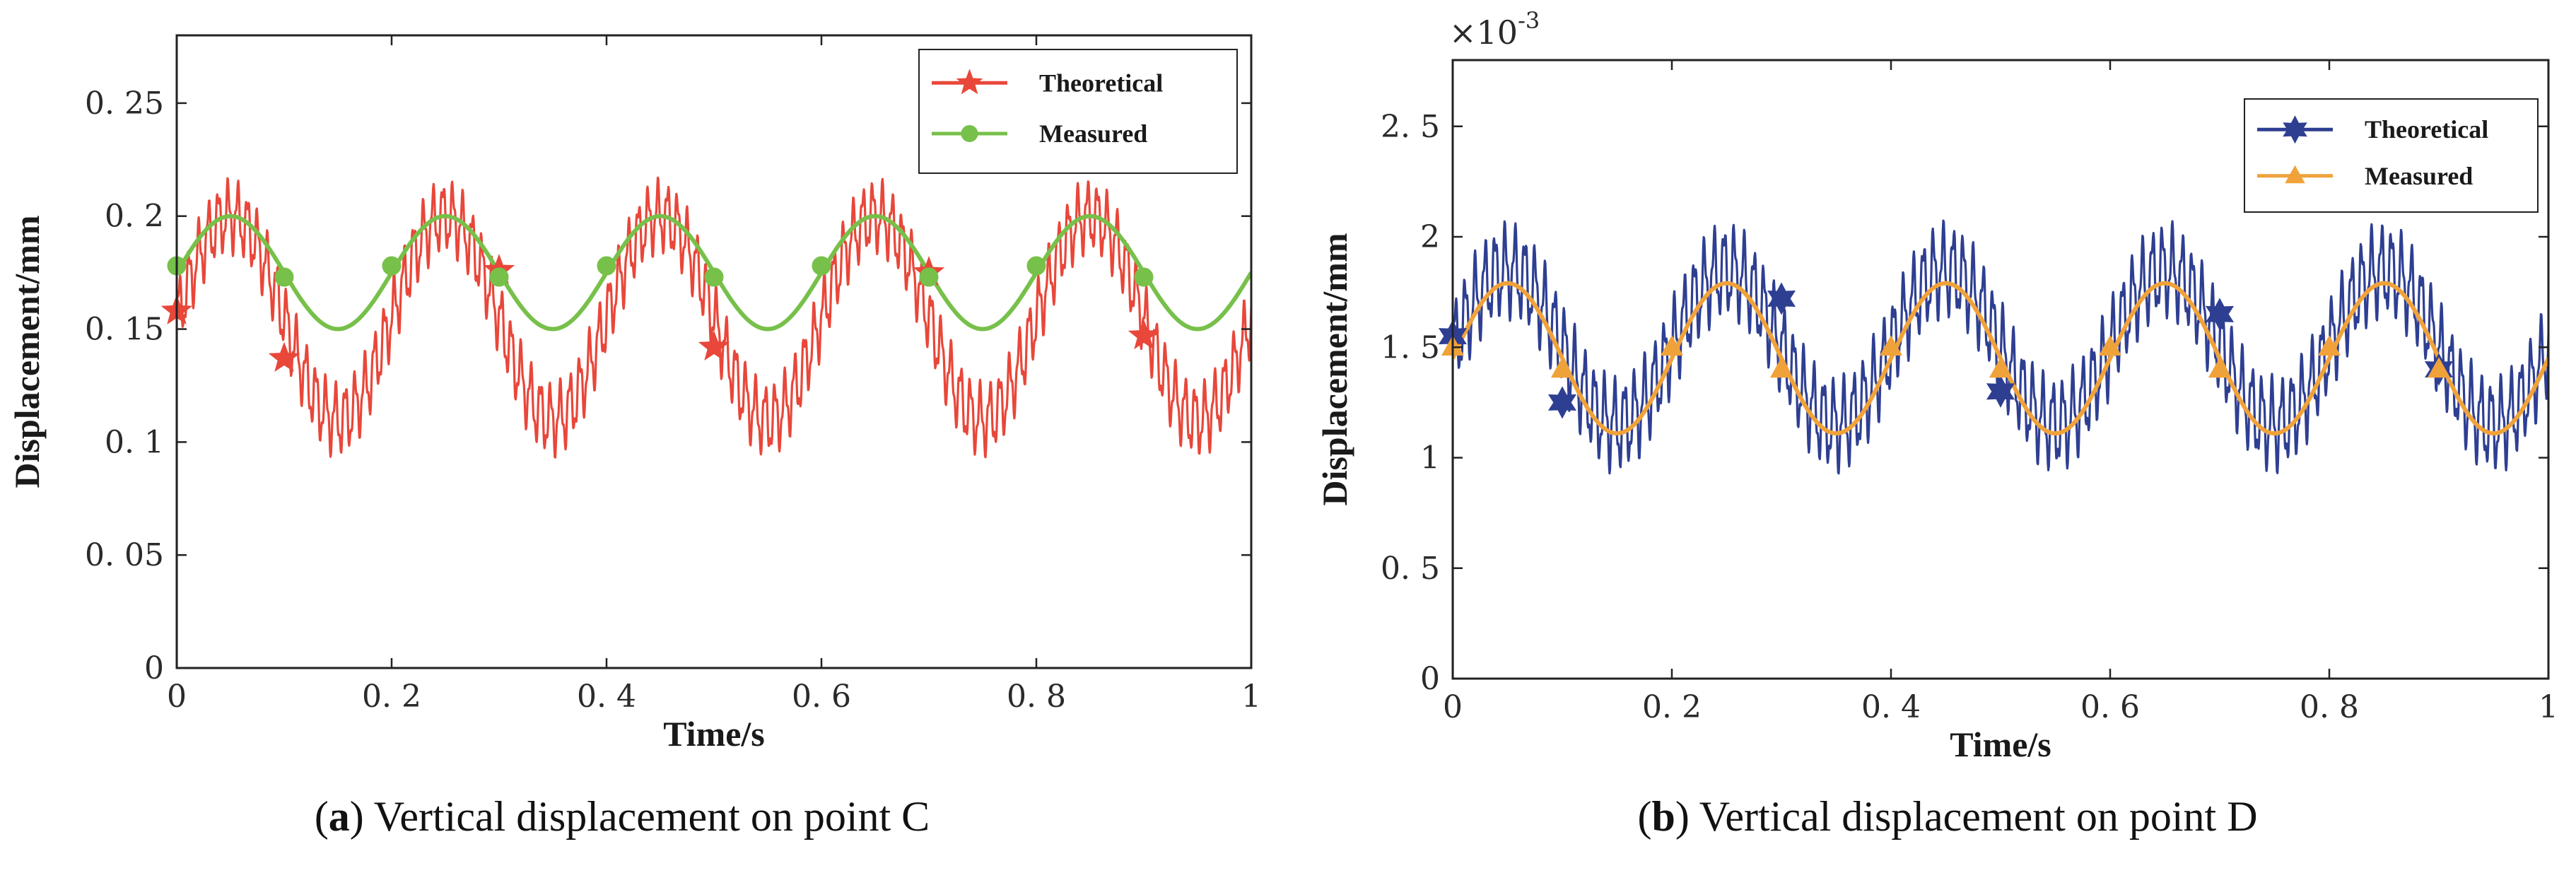 This screenshot has width=2576, height=873. What do you see at coordinates (1663, 816) in the screenshot?
I see `panel-b-caption-label: b` at bounding box center [1663, 816].